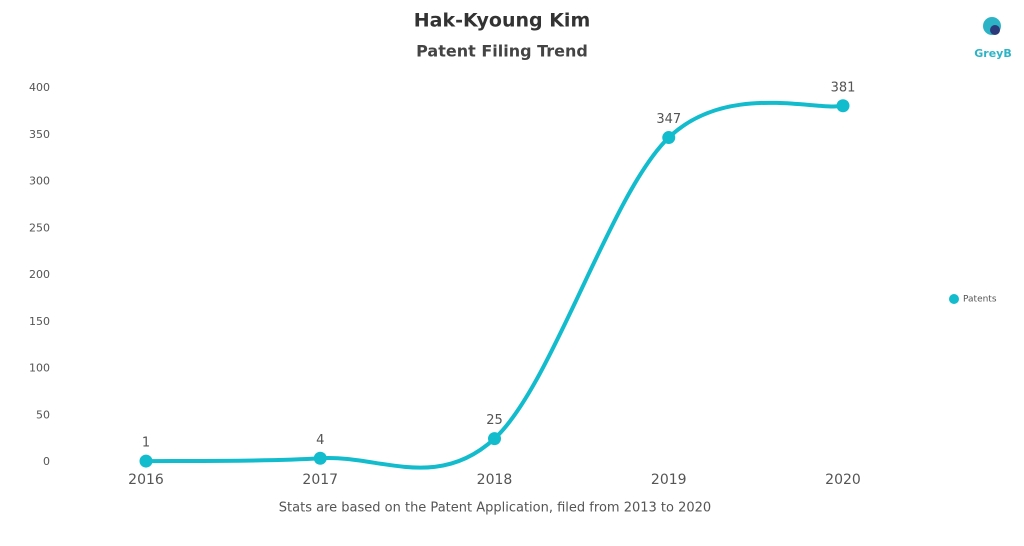 The width and height of the screenshot is (1024, 546). What do you see at coordinates (843, 87) in the screenshot?
I see `data-label: 381` at bounding box center [843, 87].